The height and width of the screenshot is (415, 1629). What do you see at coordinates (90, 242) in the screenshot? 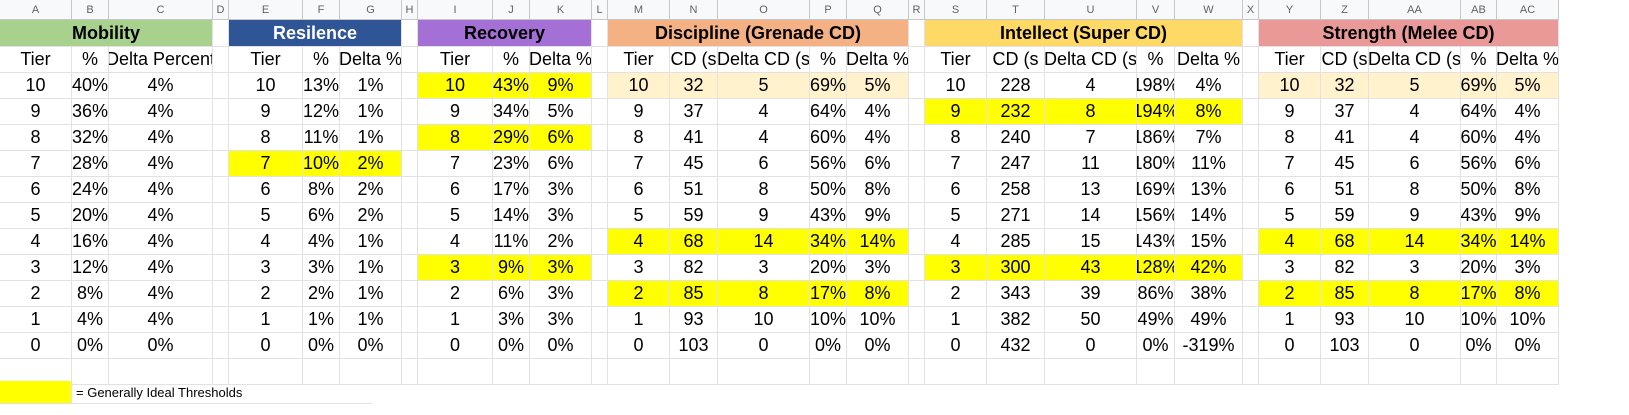
I see `table-cell: 16%` at bounding box center [90, 242].